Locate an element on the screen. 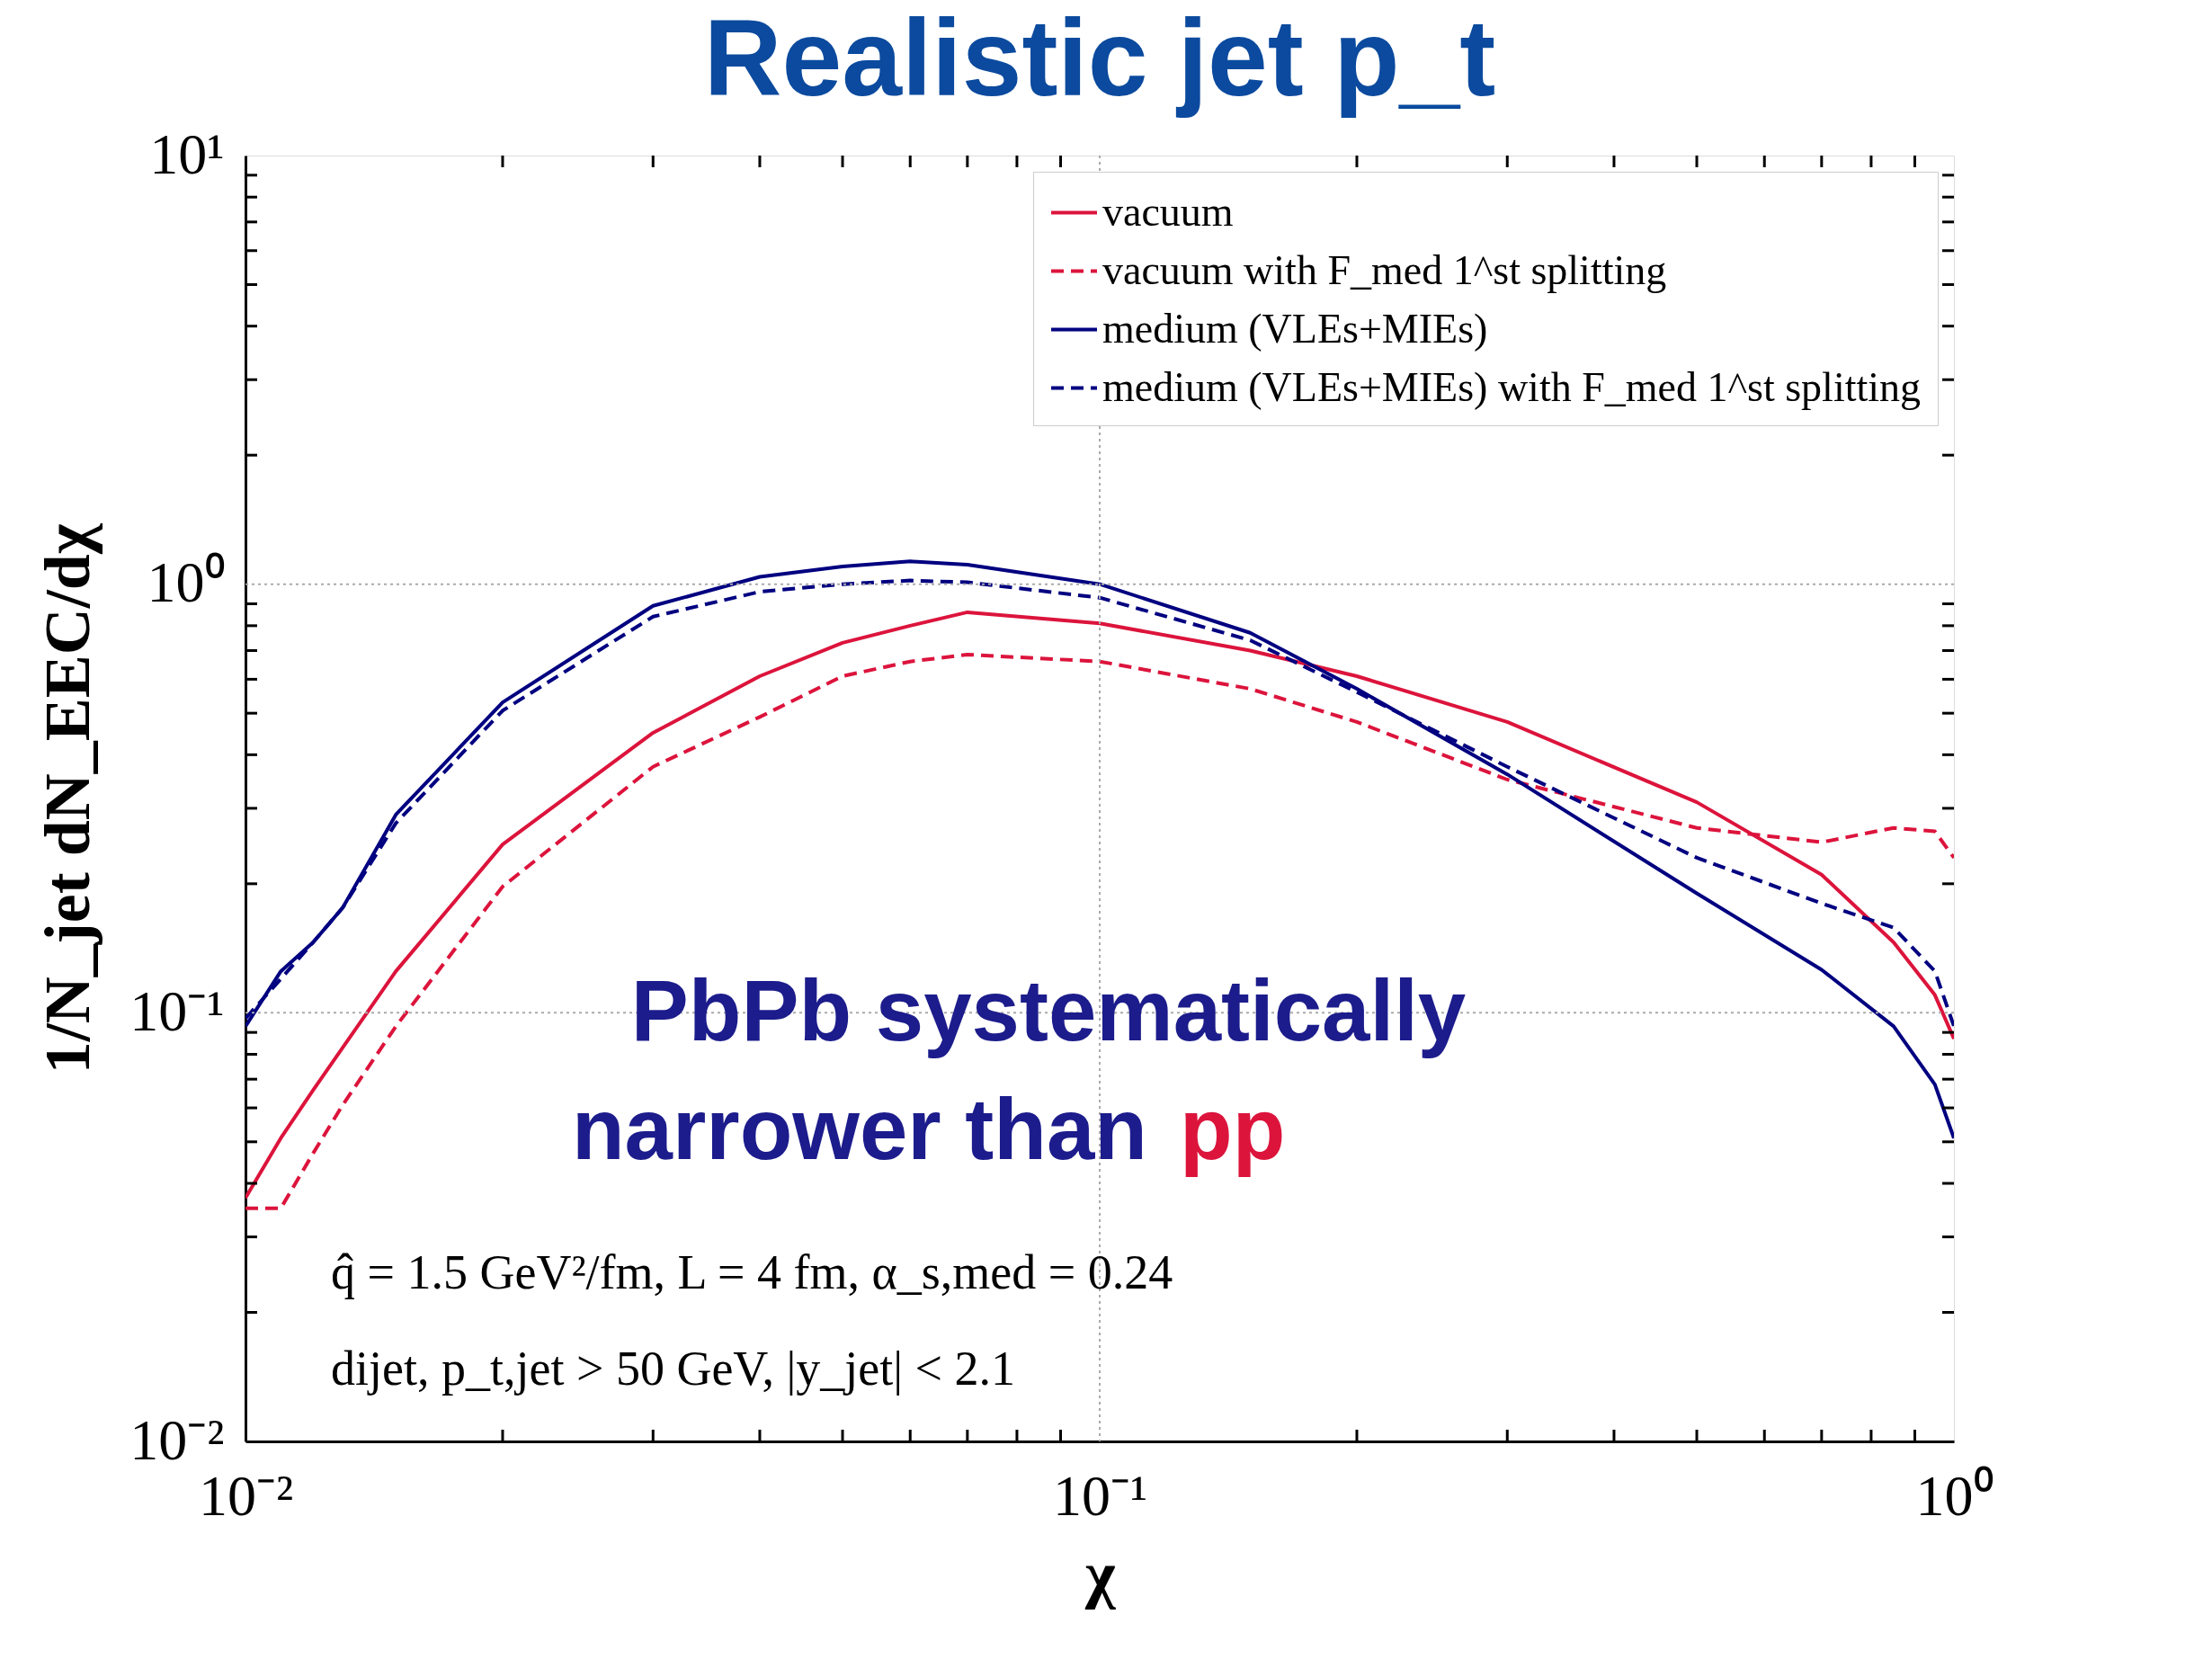 The width and height of the screenshot is (2212, 1659). y-tick-label: 10⁻¹ is located at coordinates (177, 1010).